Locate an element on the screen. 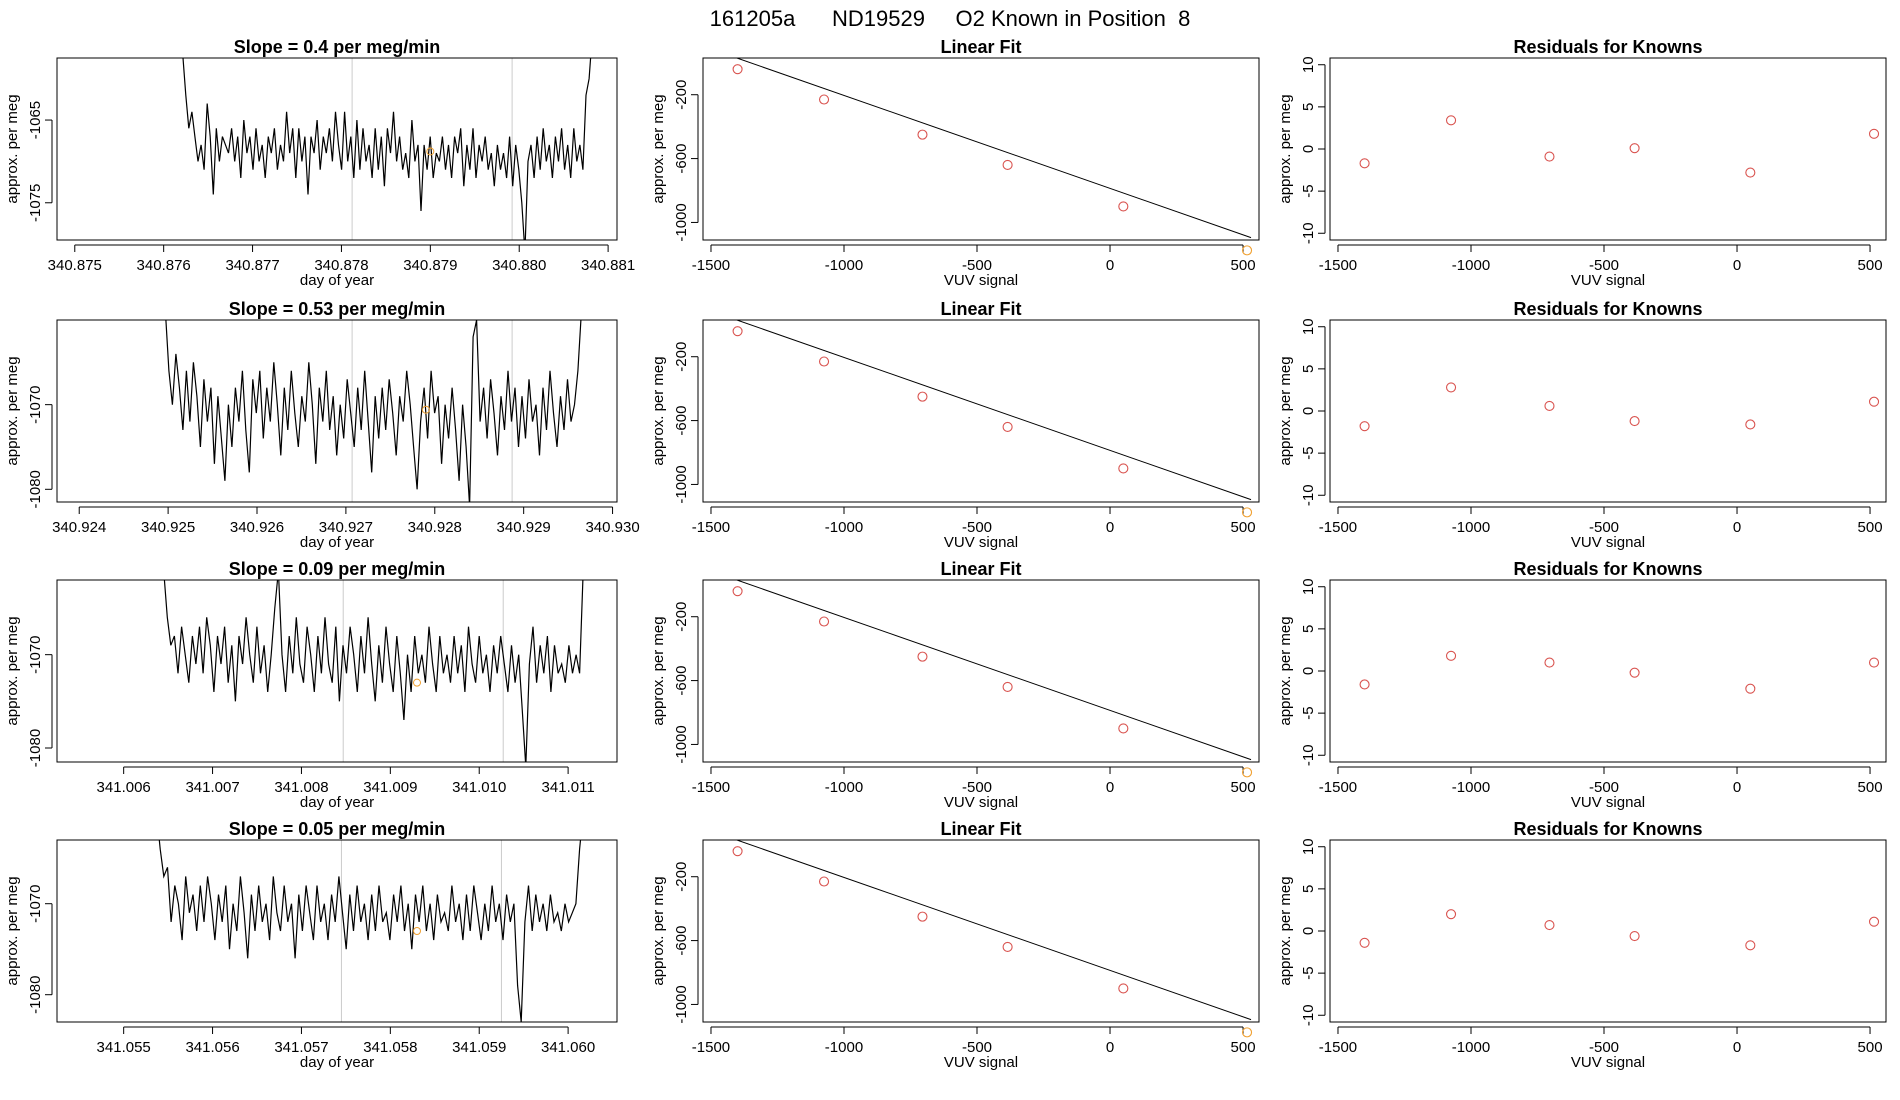  panel-1-1-y-axis-label: approx. per meg is located at coordinates (12, 148).